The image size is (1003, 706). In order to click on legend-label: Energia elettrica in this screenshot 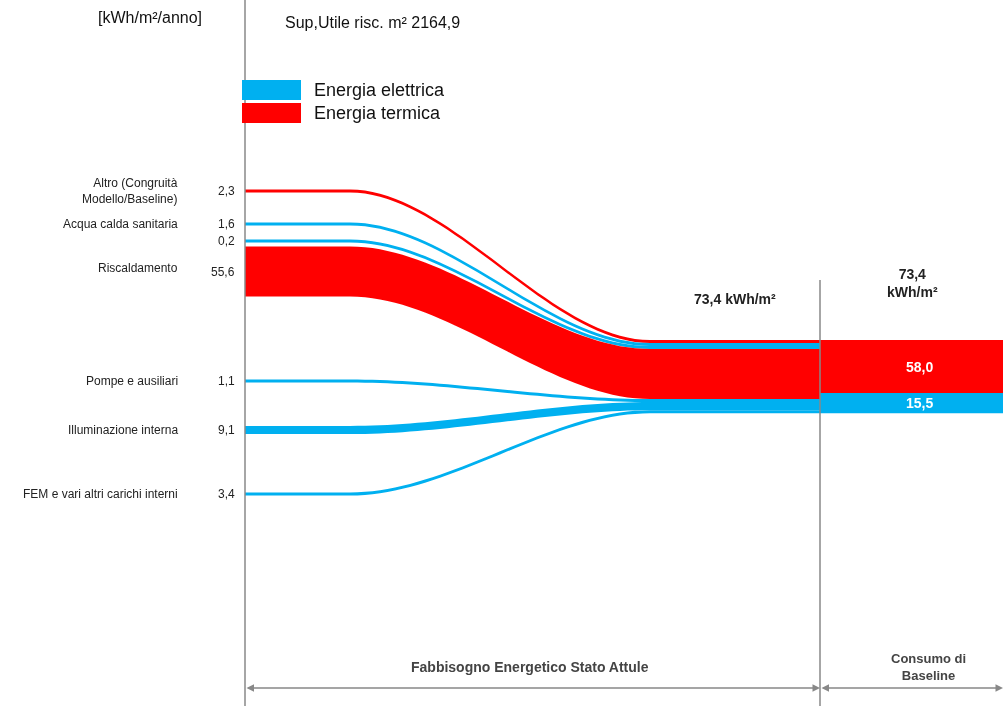, I will do `click(380, 90)`.